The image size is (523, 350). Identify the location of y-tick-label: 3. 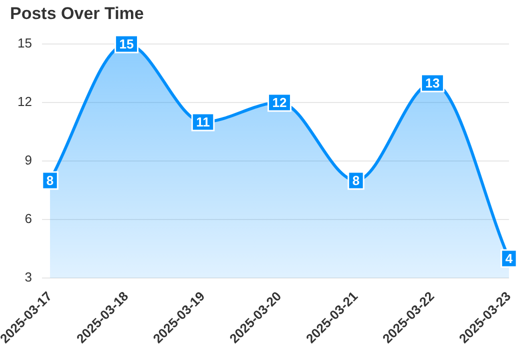
(28, 277).